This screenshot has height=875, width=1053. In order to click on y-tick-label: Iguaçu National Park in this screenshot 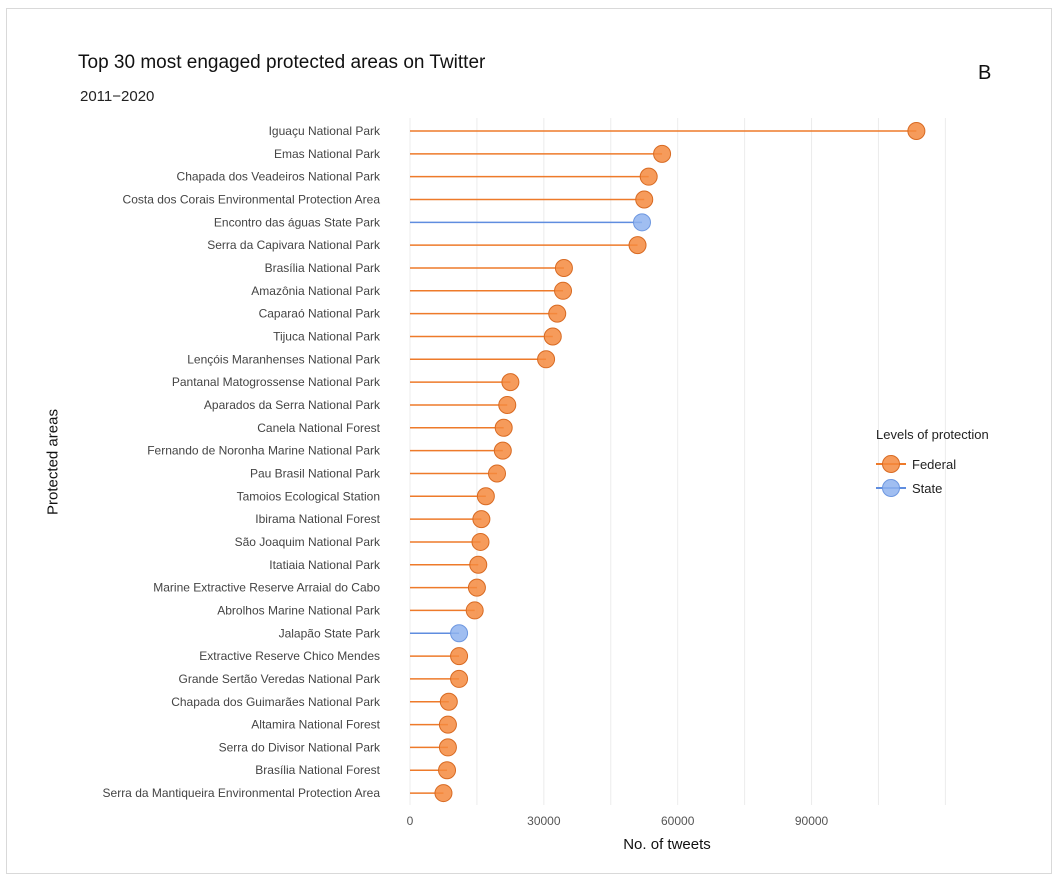, I will do `click(325, 131)`.